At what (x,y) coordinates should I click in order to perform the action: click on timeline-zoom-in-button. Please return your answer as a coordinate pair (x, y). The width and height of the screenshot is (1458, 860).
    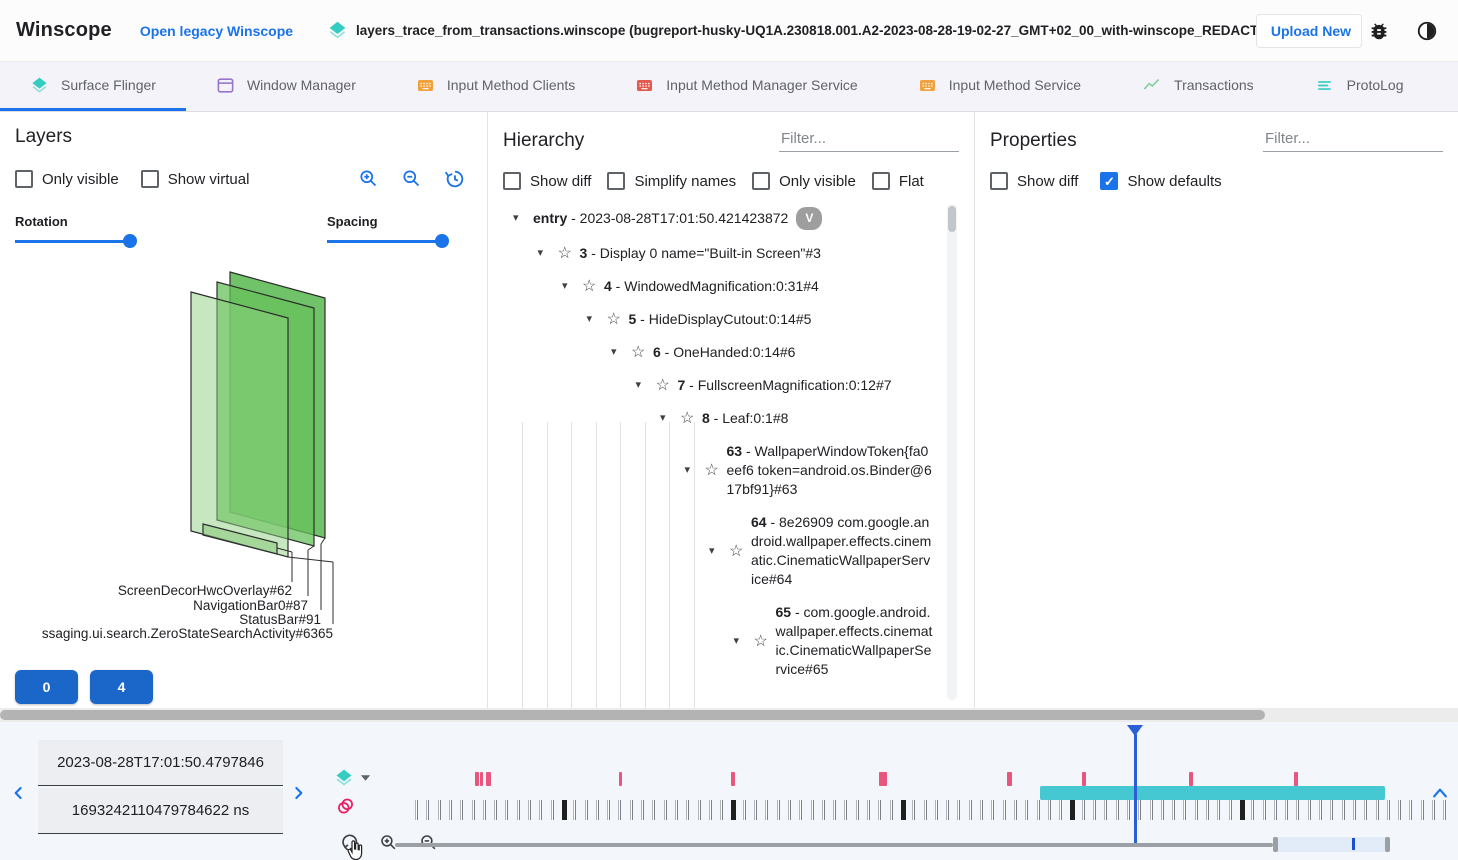
    Looking at the image, I should click on (388, 842).